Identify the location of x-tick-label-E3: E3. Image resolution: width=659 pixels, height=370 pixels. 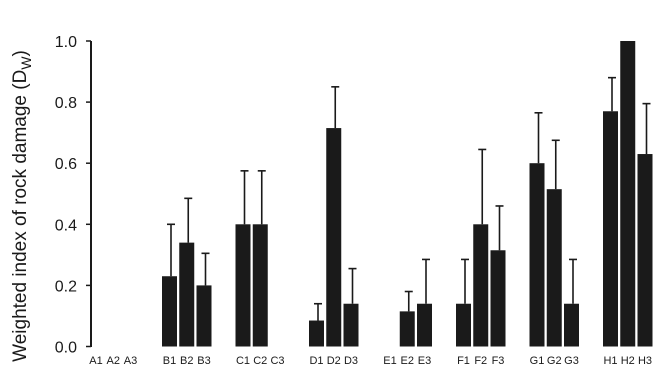
(424, 361).